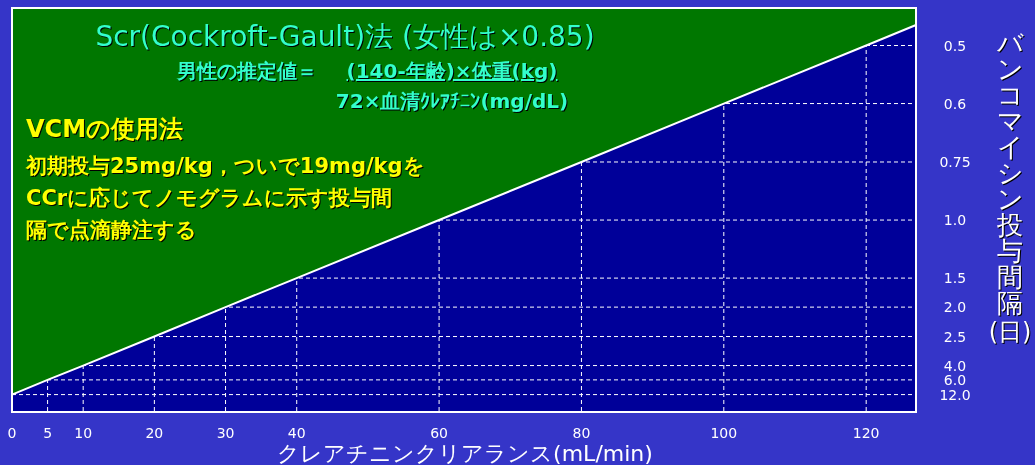 The height and width of the screenshot is (465, 1035). Describe the element at coordinates (439, 433) in the screenshot. I see `x-tick-label: 60` at that location.